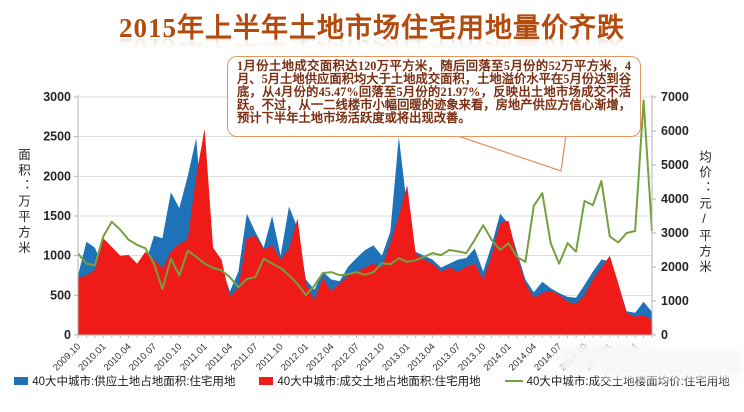 This screenshot has width=744, height=412. Describe the element at coordinates (675, 301) in the screenshot. I see `y-right-tick-label: 1000` at that location.